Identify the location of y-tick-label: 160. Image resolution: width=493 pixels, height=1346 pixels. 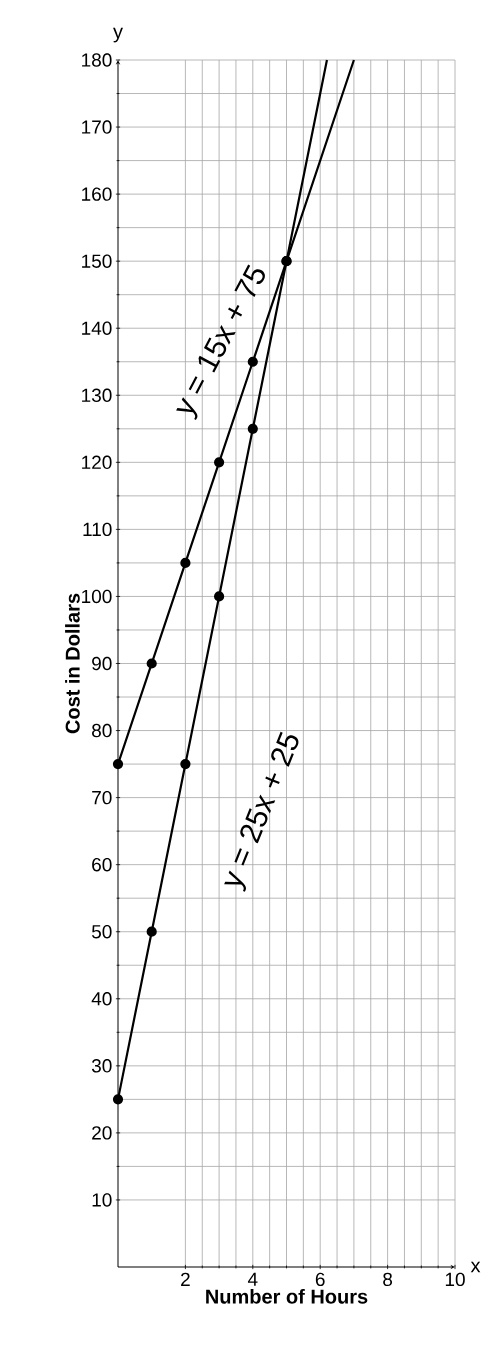
(97, 194).